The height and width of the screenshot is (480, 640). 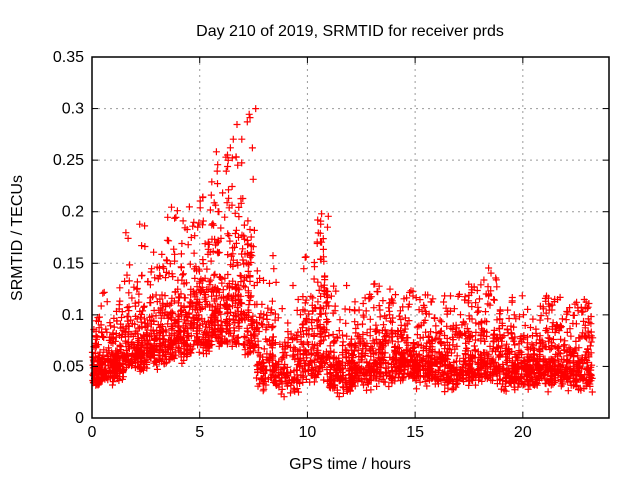 I want to click on y-tick-label: 0.15, so click(x=68, y=263).